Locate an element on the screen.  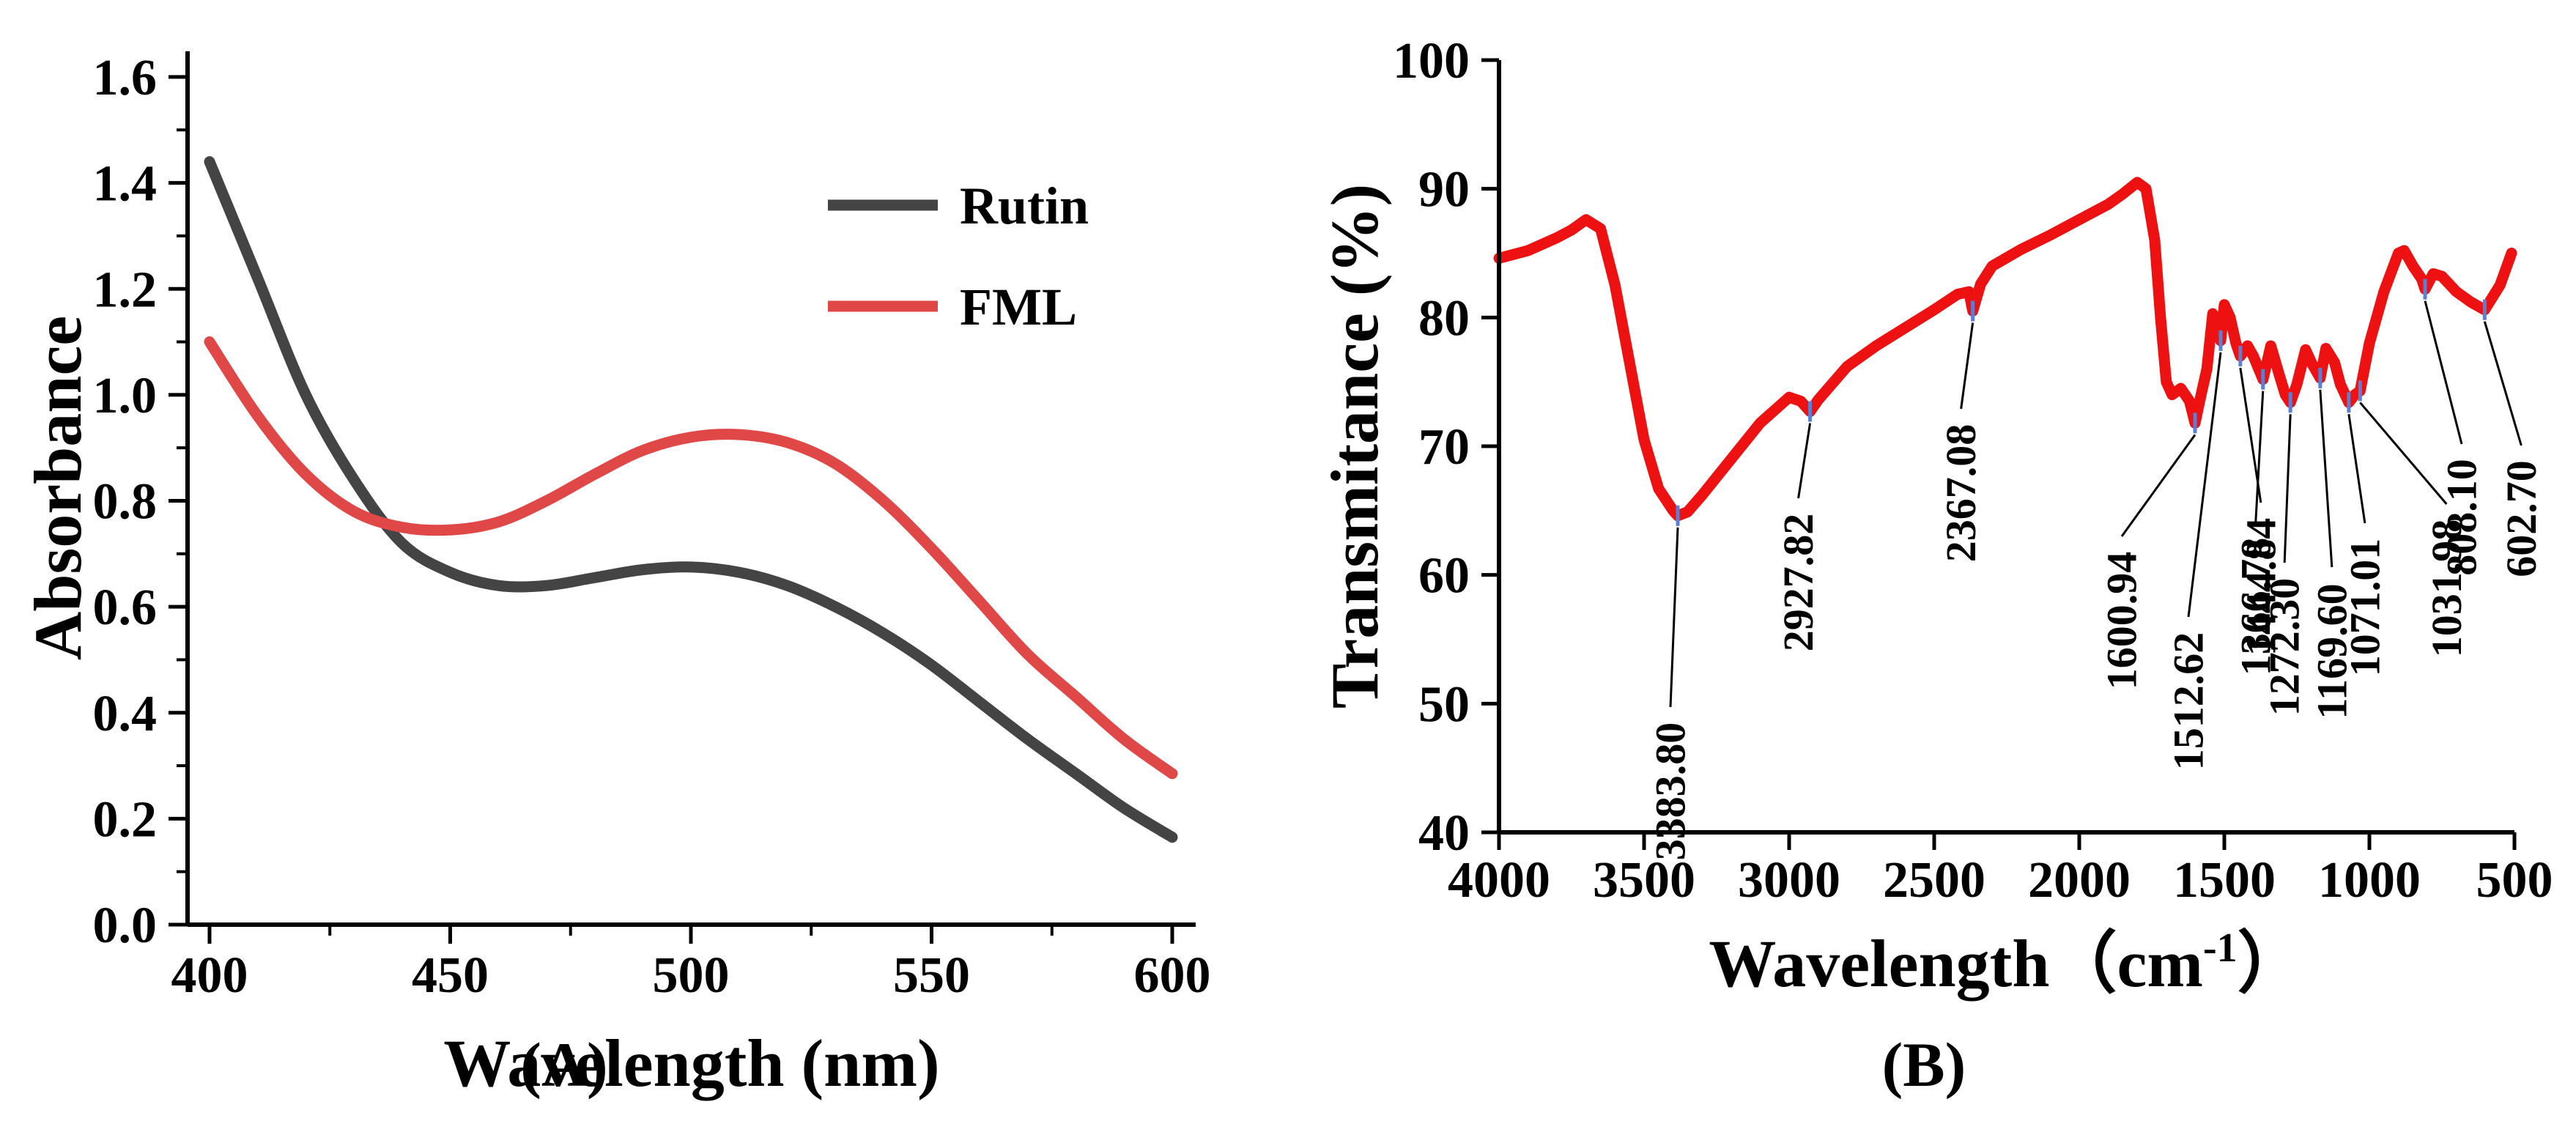
panel-b-x-axis-label: Wavelength（cm-1） is located at coordinates (2006, 963).